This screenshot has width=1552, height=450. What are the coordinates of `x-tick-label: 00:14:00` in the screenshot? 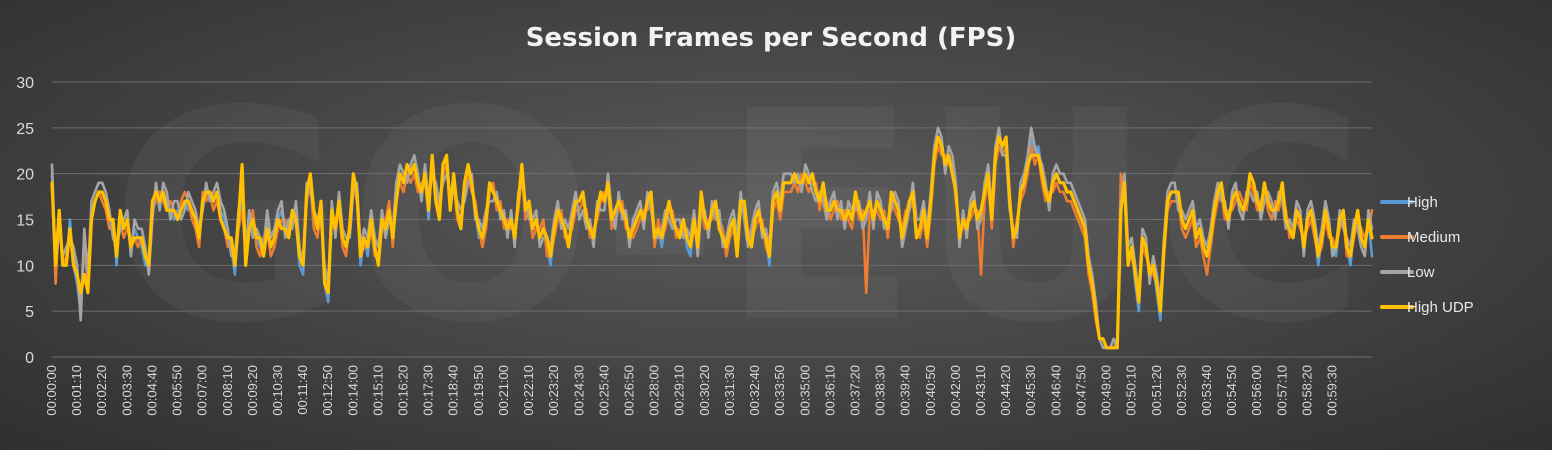 It's located at (352, 390).